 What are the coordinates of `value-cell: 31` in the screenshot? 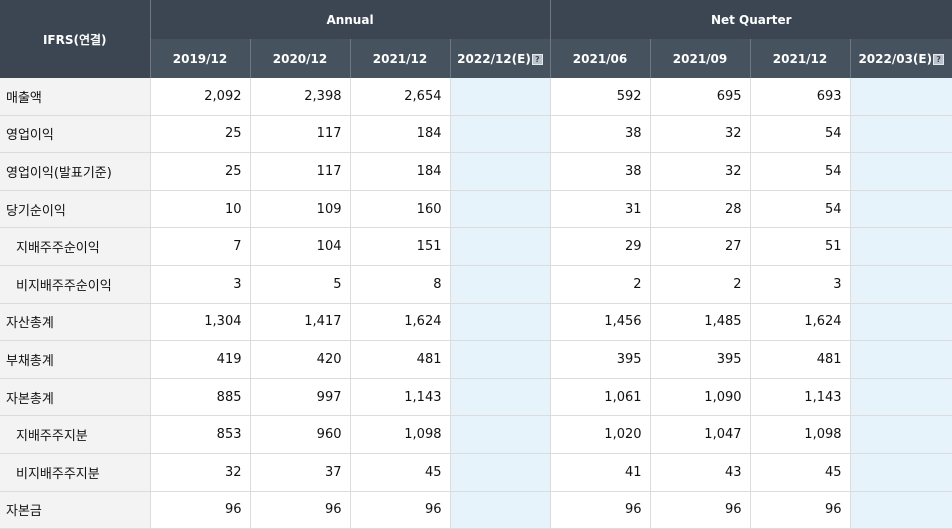 It's located at (600, 209).